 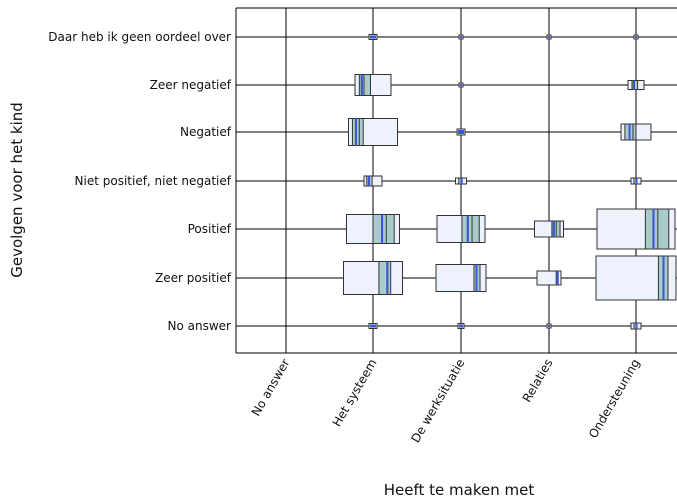 What do you see at coordinates (191, 85) in the screenshot?
I see `y-tick-label: Zeer negatief` at bounding box center [191, 85].